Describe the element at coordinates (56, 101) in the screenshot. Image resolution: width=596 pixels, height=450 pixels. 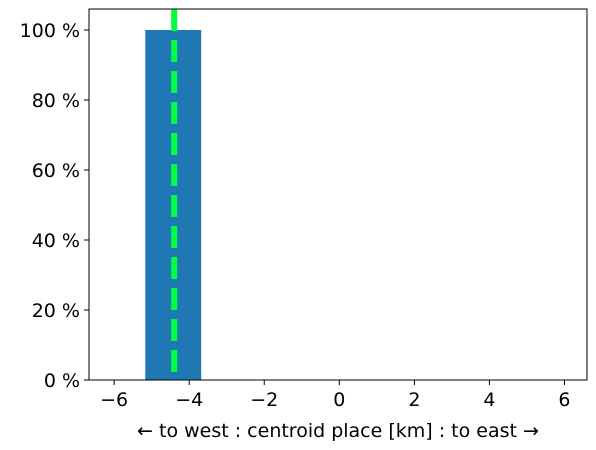
I see `y-tick-label: 80 %` at that location.